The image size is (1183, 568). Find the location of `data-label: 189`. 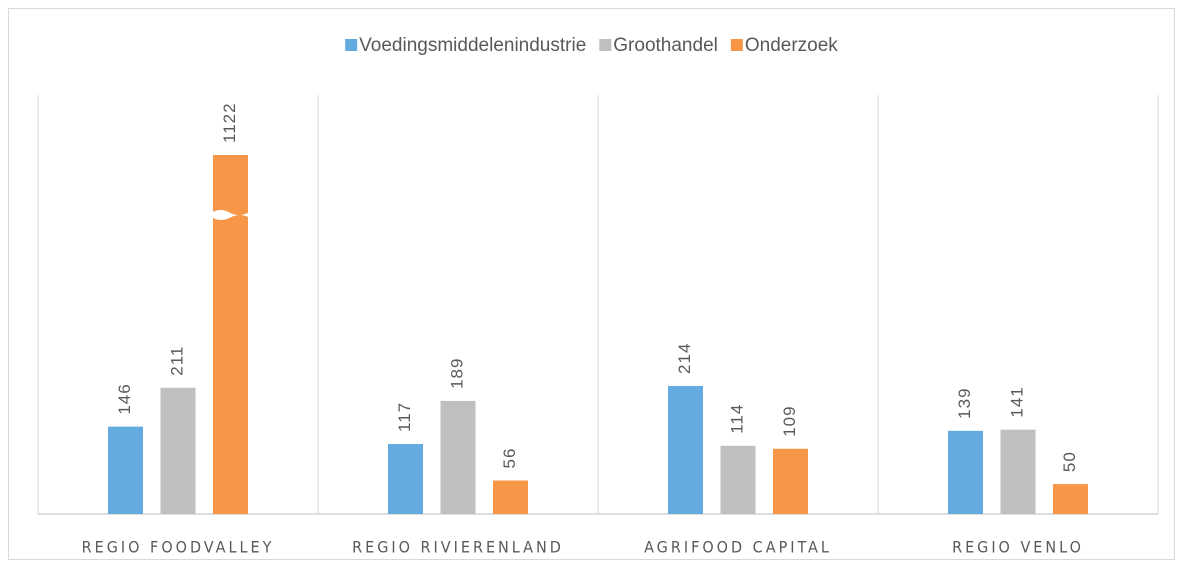

data-label: 189 is located at coordinates (456, 373).